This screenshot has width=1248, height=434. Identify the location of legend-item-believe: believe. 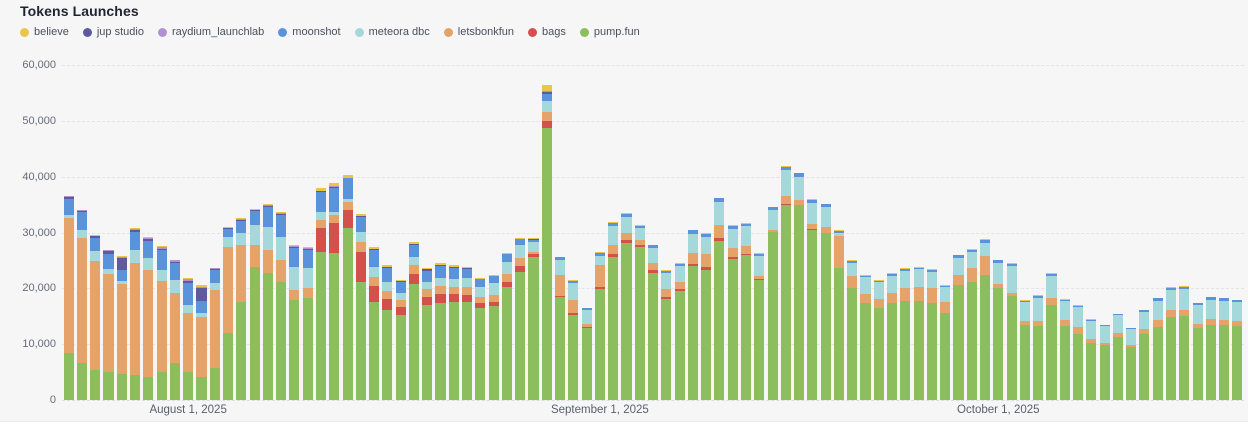
(44, 32).